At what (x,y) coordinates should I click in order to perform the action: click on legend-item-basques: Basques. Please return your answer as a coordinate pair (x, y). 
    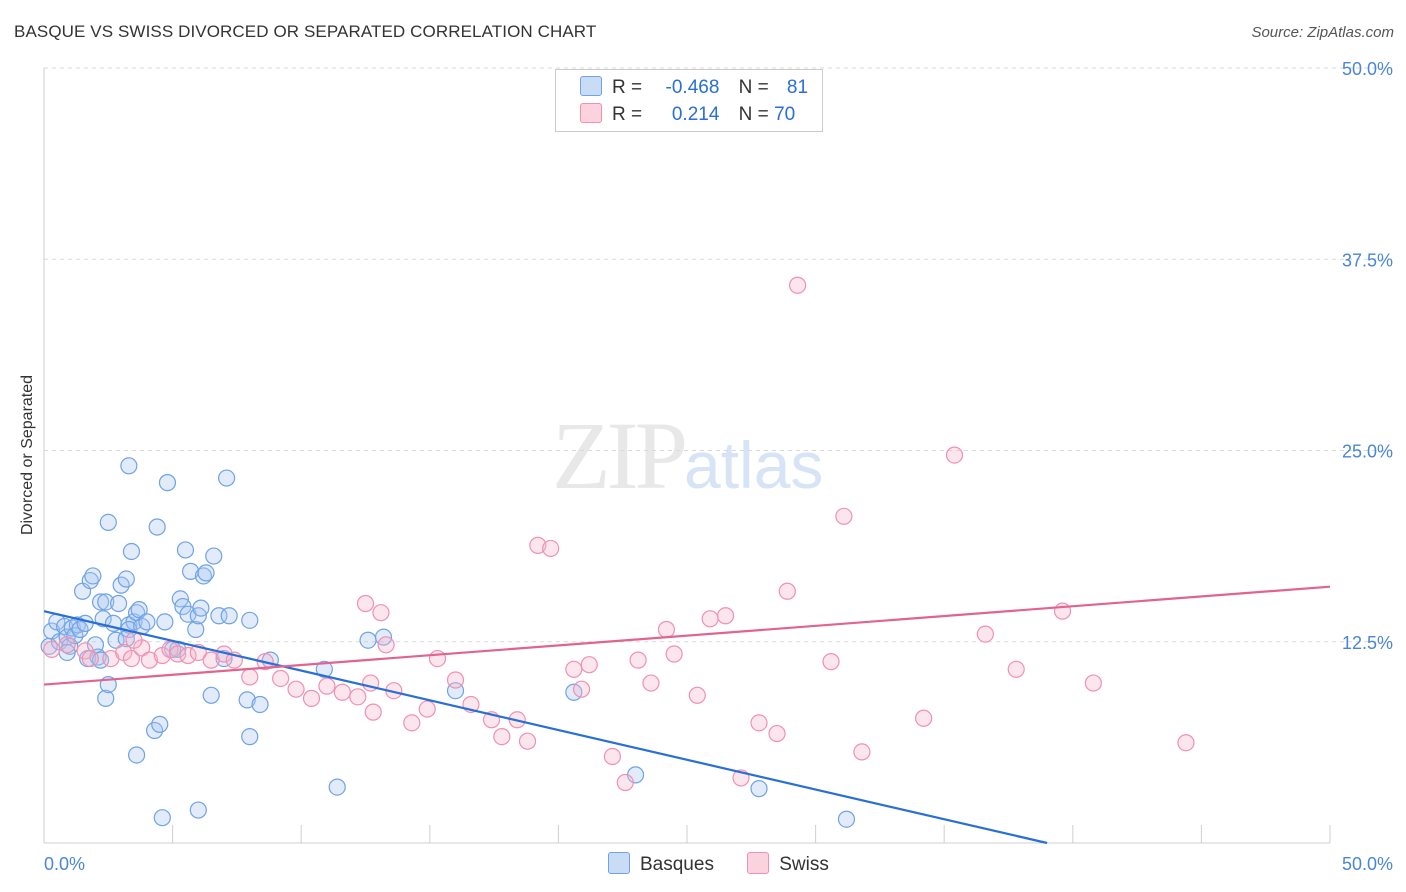
    Looking at the image, I should click on (661, 864).